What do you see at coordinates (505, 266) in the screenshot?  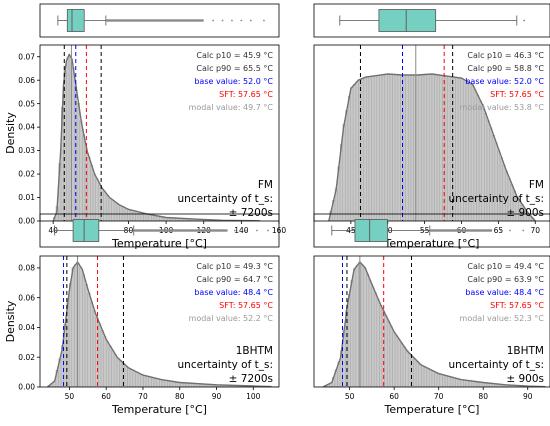 I see `legend-entry: Calc p10 = 49.4 °C` at bounding box center [505, 266].